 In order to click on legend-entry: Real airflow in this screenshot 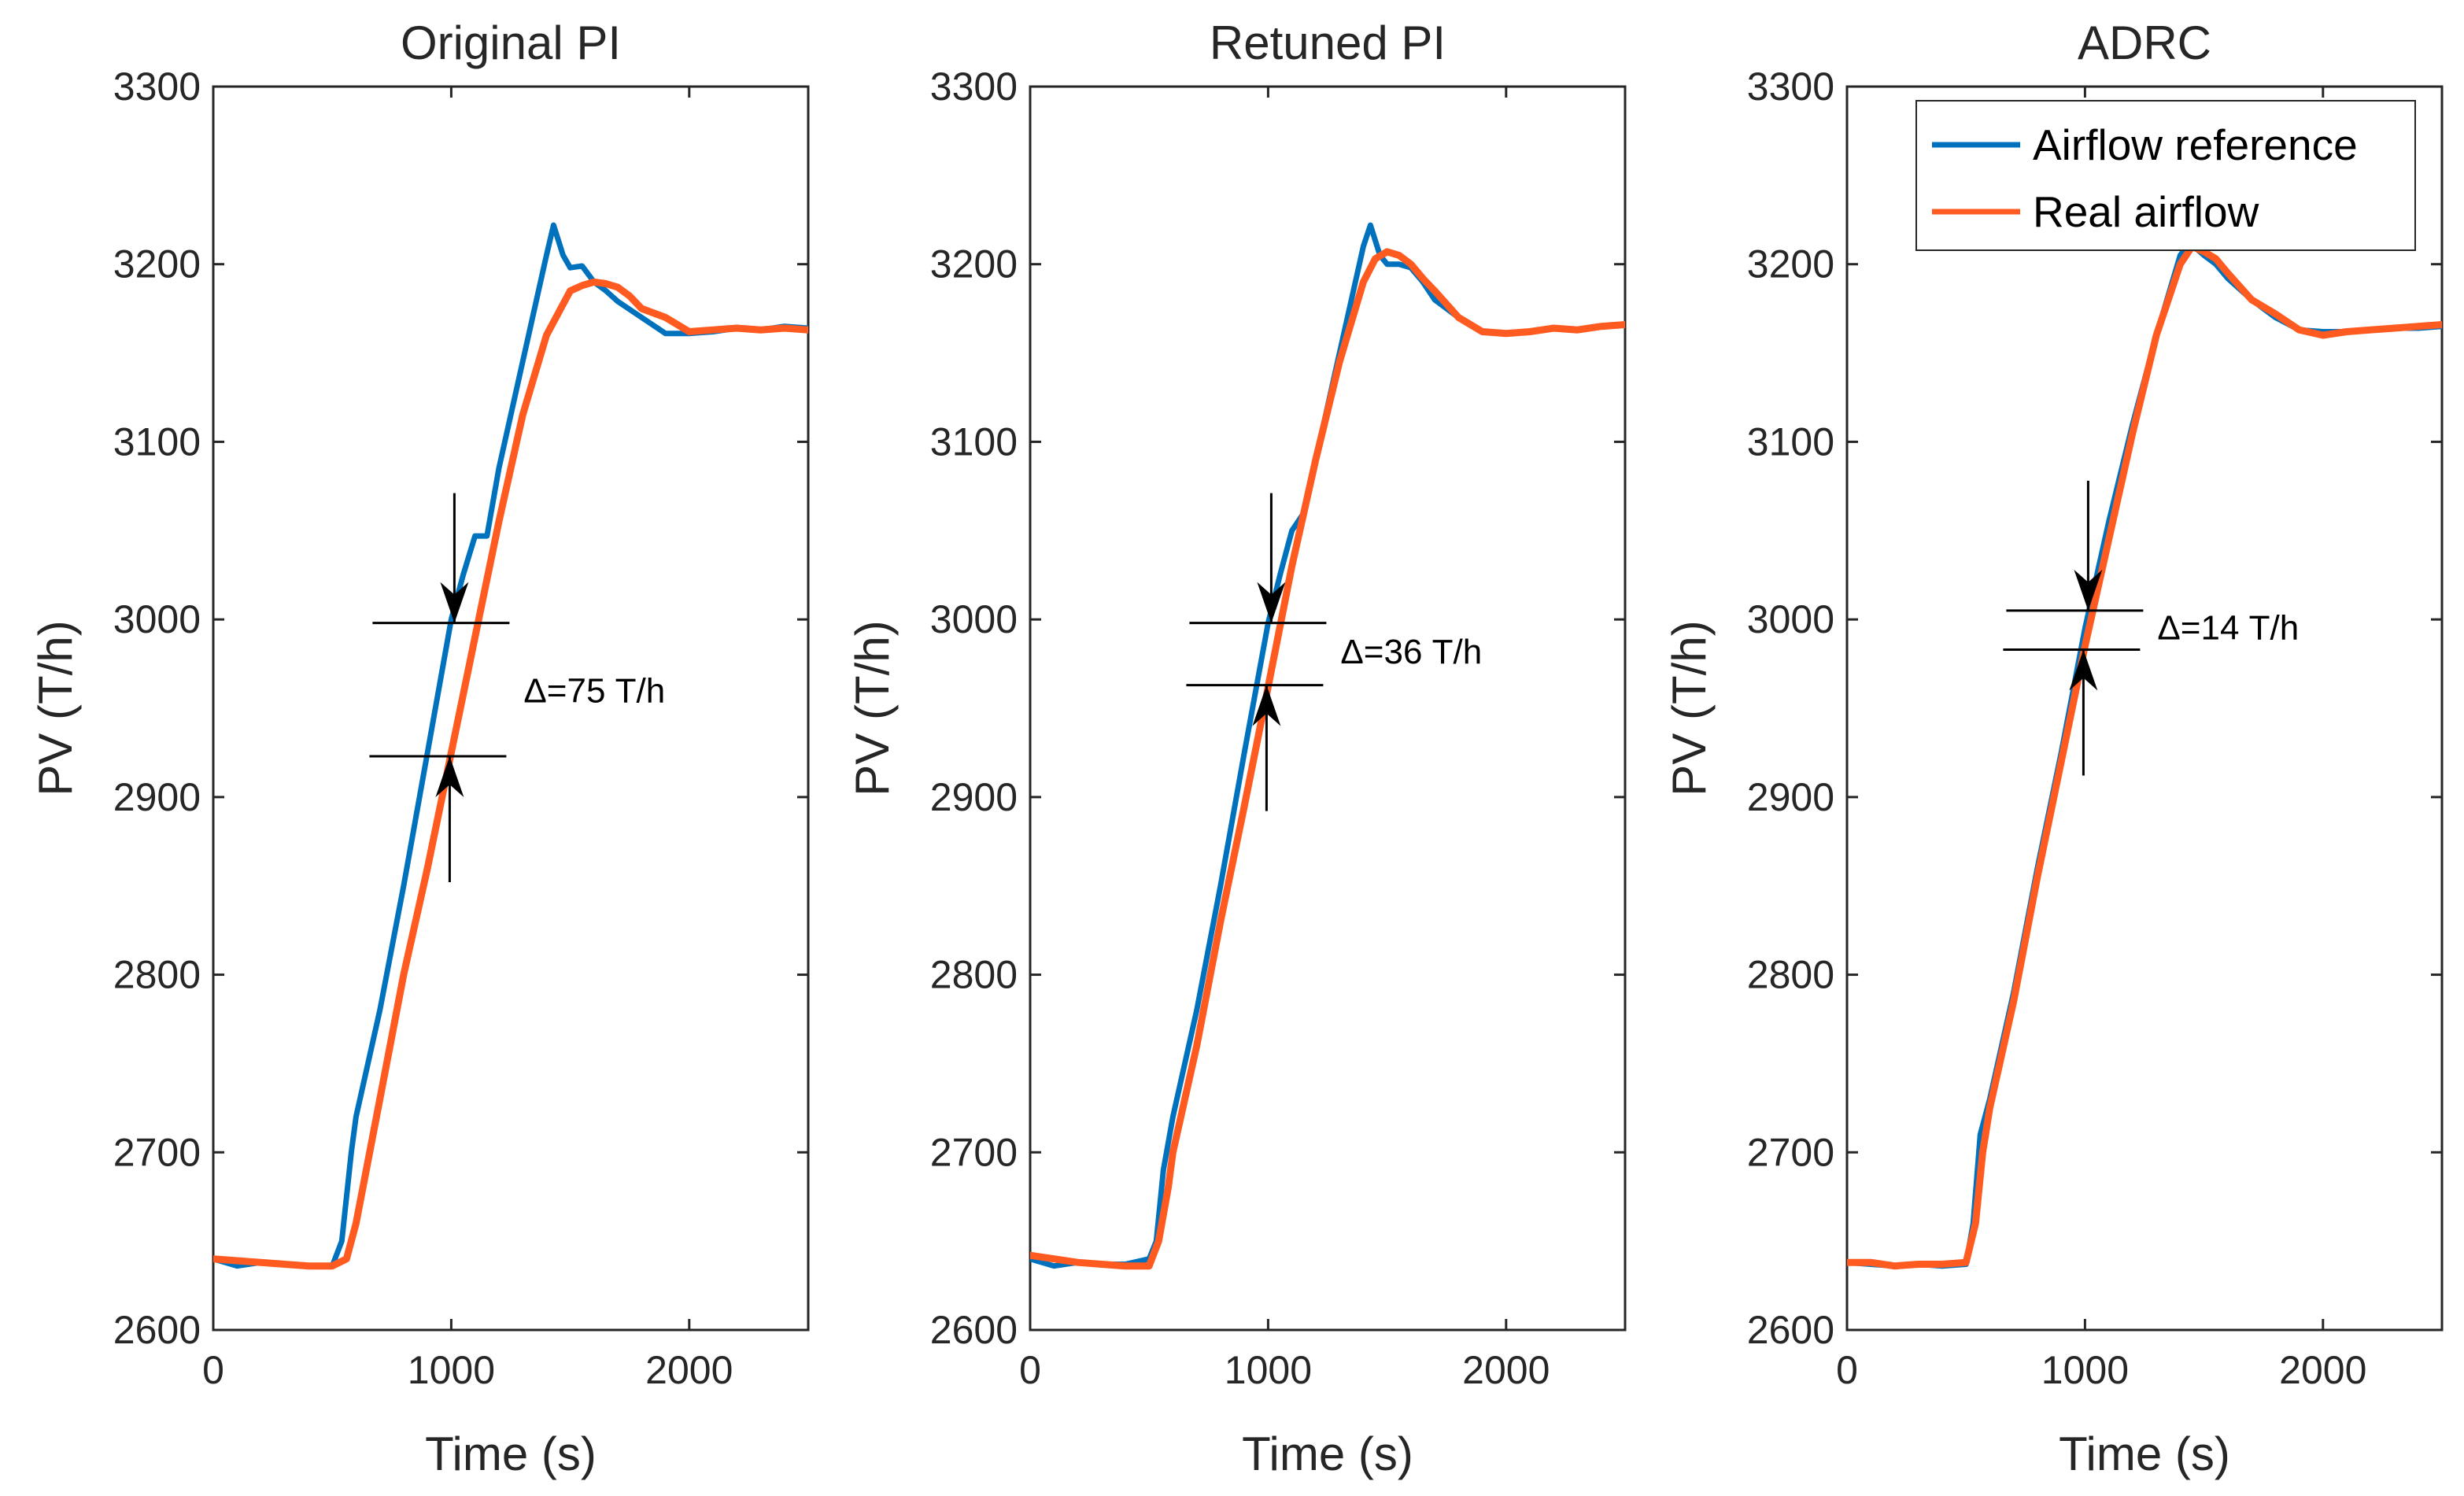, I will do `click(2146, 211)`.